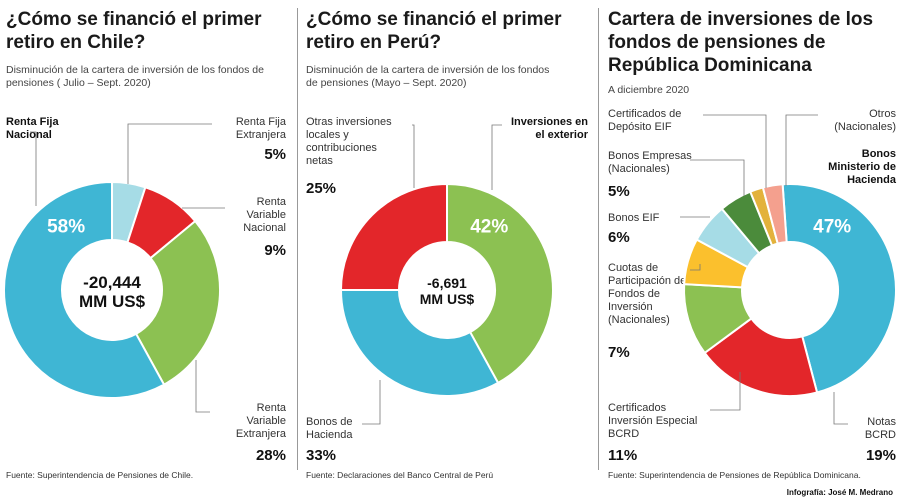 Image resolution: width=899 pixels, height=500 pixels. Describe the element at coordinates (761, 357) in the screenshot. I see `slice-notas-bcrd` at that location.